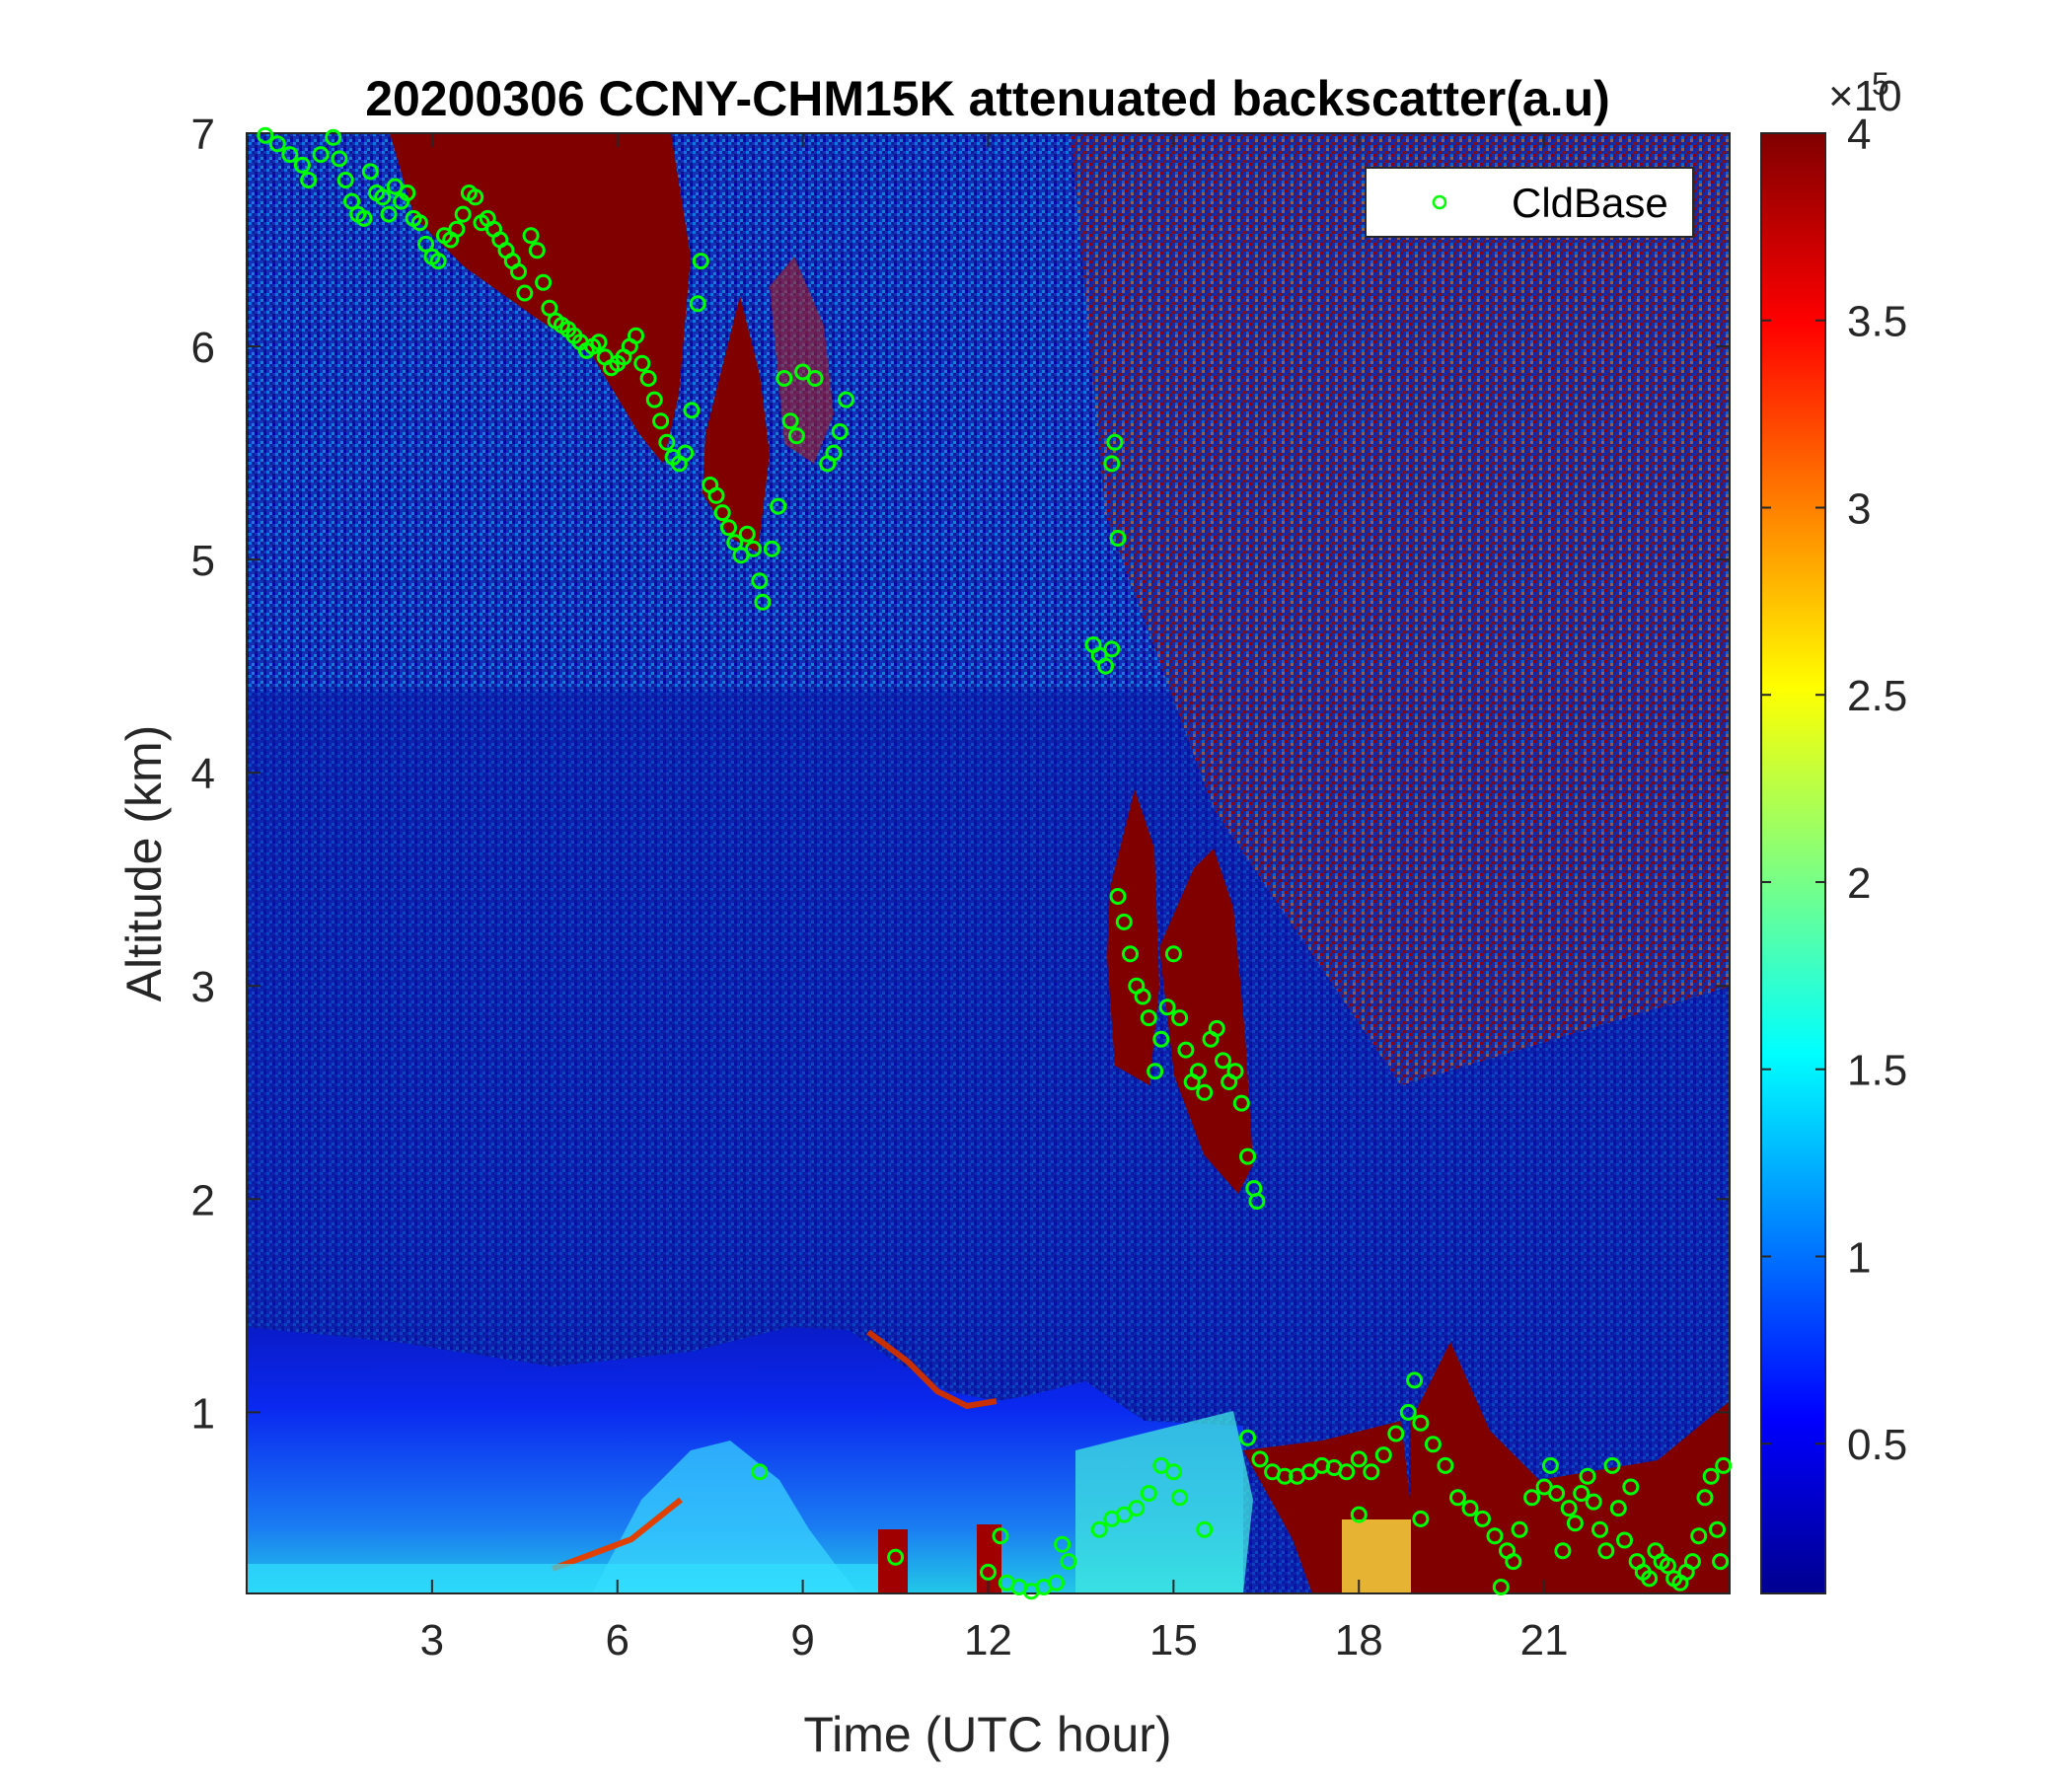  Describe the element at coordinates (144, 864) in the screenshot. I see `y-axis-label: Altitude (km)` at that location.